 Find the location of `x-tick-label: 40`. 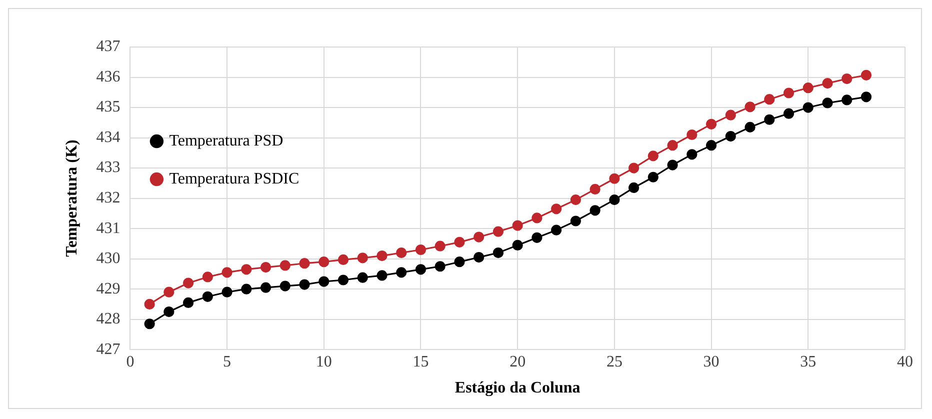

x-tick-label: 40 is located at coordinates (905, 361).